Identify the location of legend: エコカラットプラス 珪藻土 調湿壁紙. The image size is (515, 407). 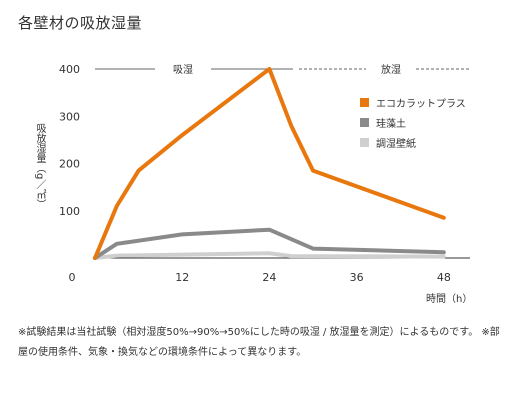
(430, 122).